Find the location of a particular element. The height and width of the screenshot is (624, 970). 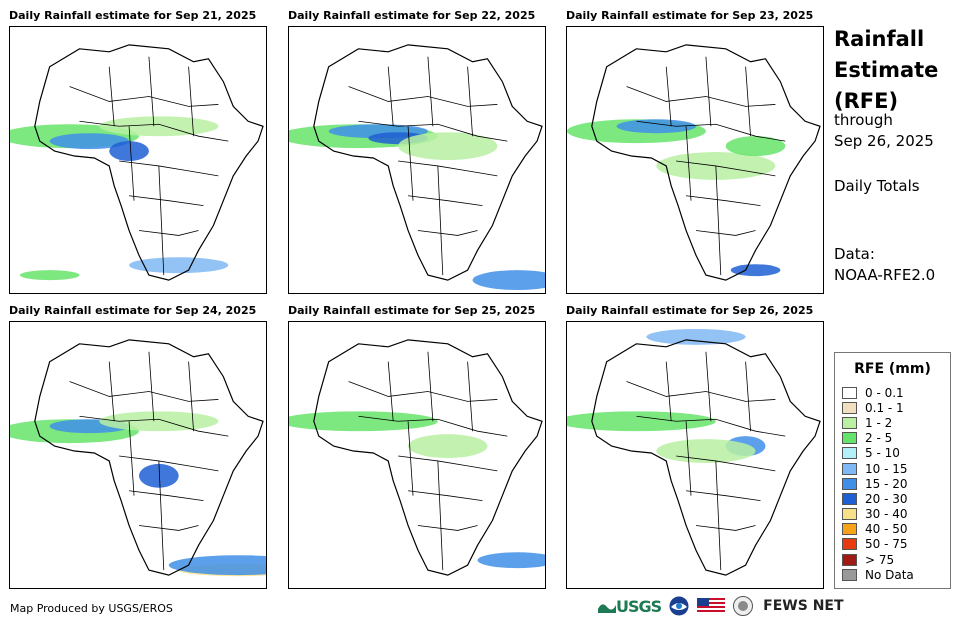

product-title: Rainfall Estimate (RFE) is located at coordinates (886, 70).